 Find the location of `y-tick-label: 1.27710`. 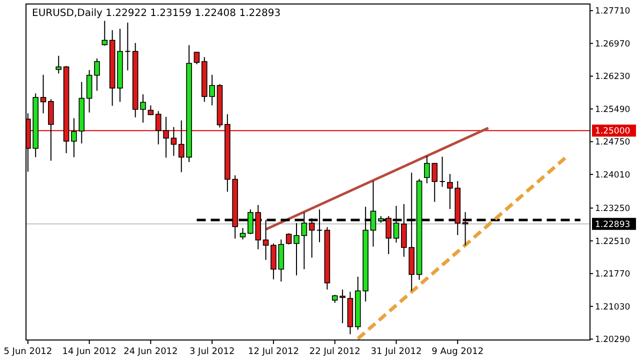

y-tick-label: 1.27710 is located at coordinates (612, 11).